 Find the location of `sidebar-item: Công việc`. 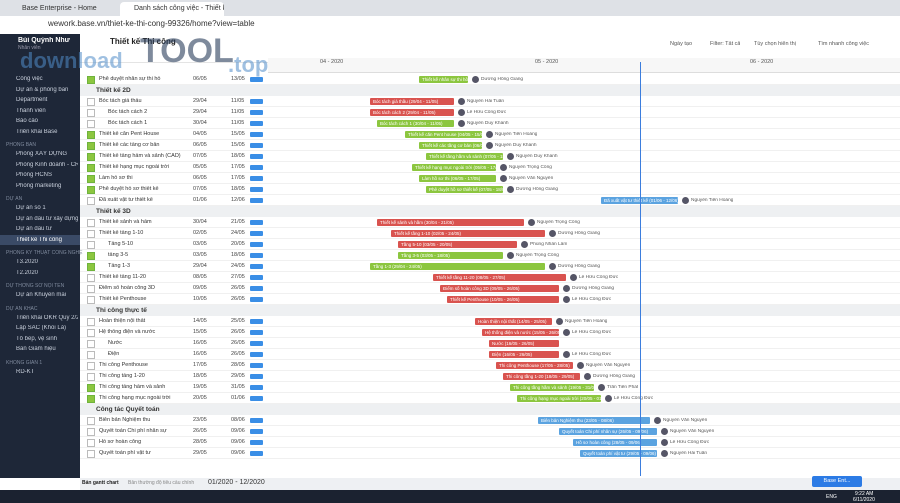

sidebar-item: Công việc is located at coordinates (29, 79).